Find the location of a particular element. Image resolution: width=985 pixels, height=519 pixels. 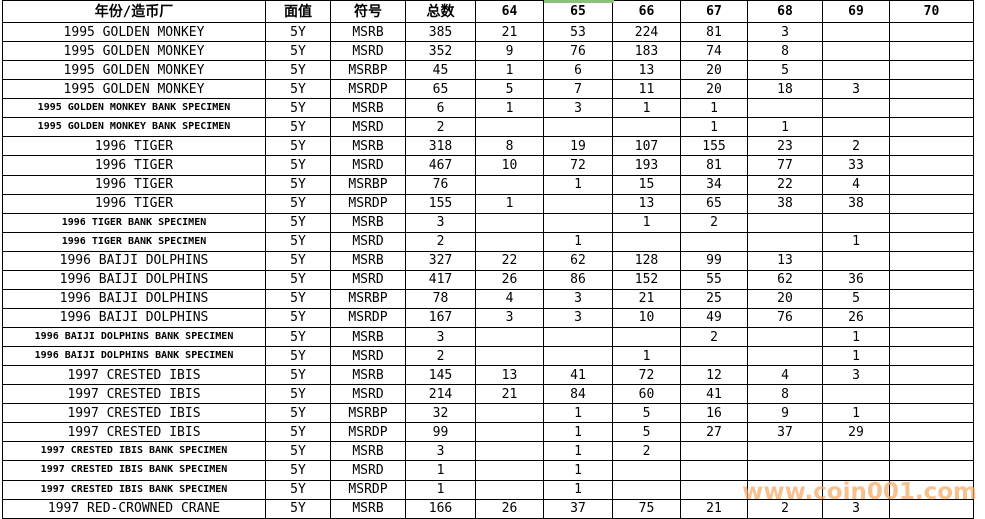

cell-grade-65: 53 is located at coordinates (578, 32).